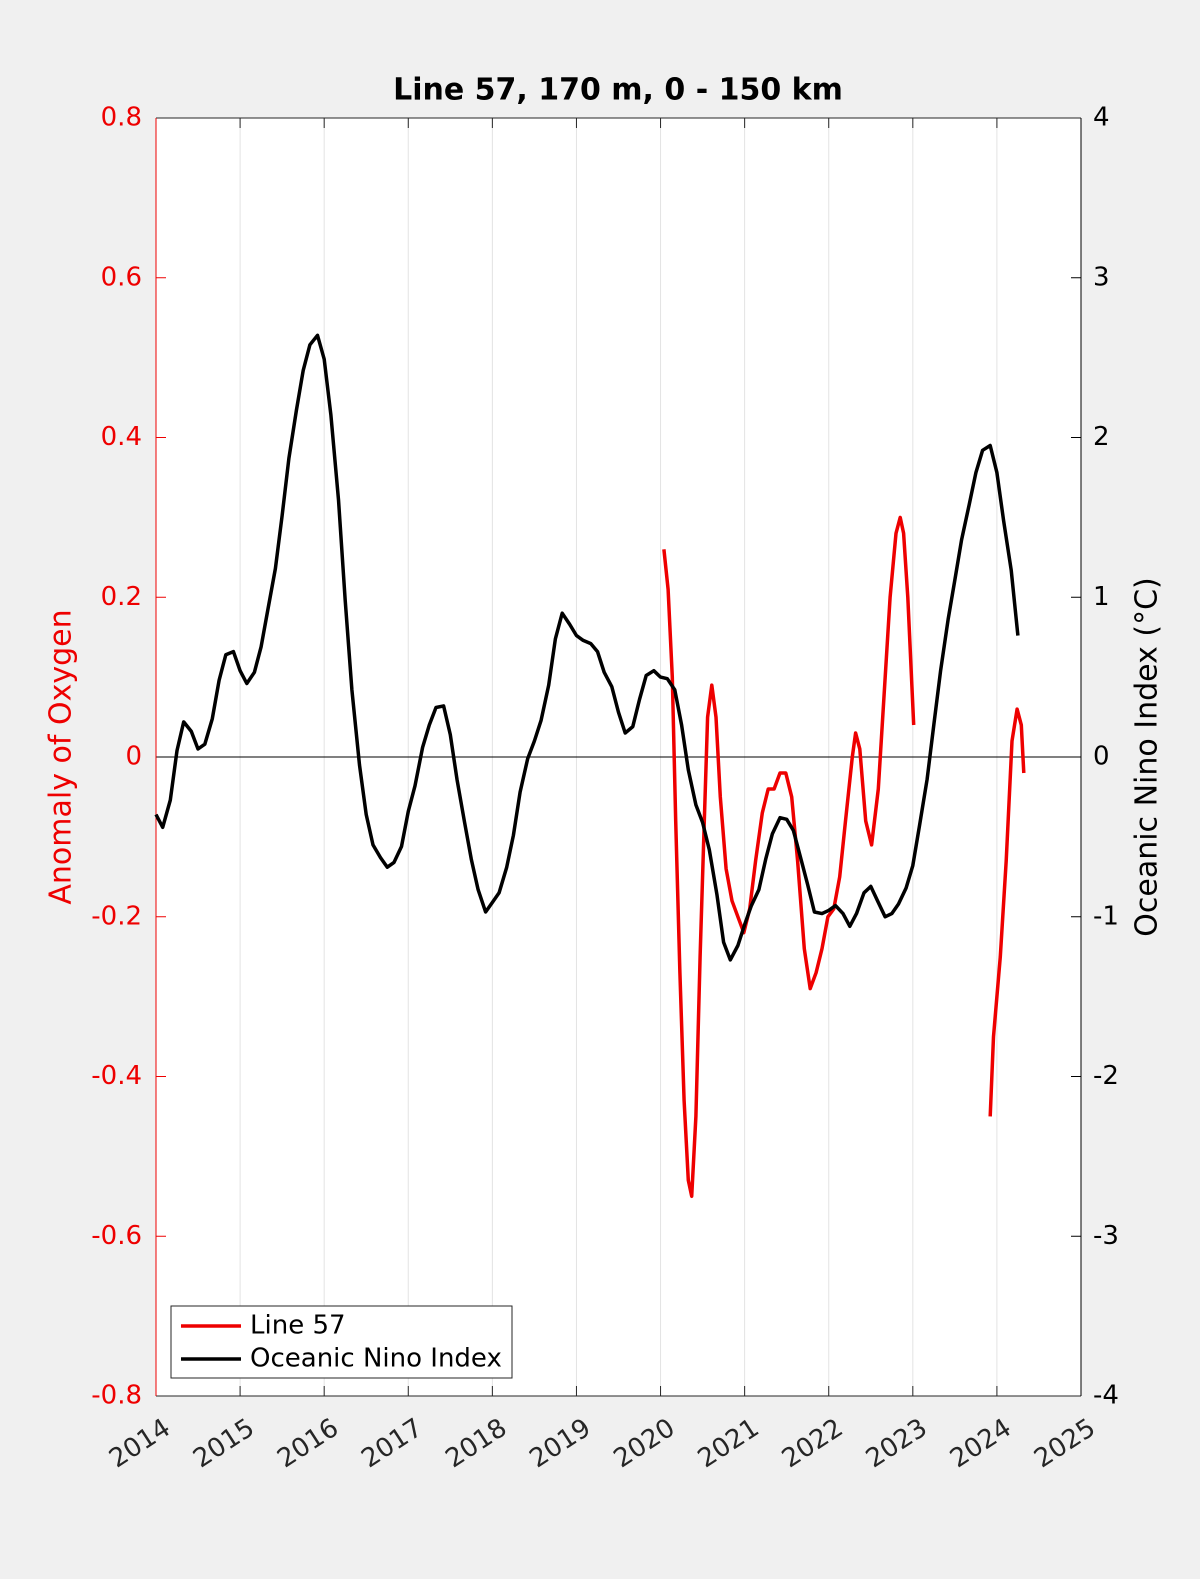 This screenshot has height=1579, width=1200. Describe the element at coordinates (813, 1443) in the screenshot. I see `x-tick-label: 2022` at that location.